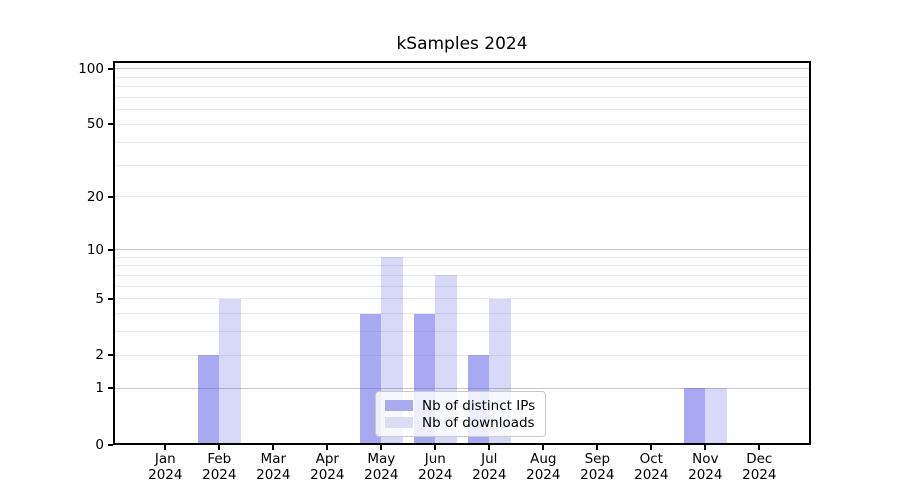 The height and width of the screenshot is (500, 900). I want to click on y-tick-label: 1, so click(99, 388).